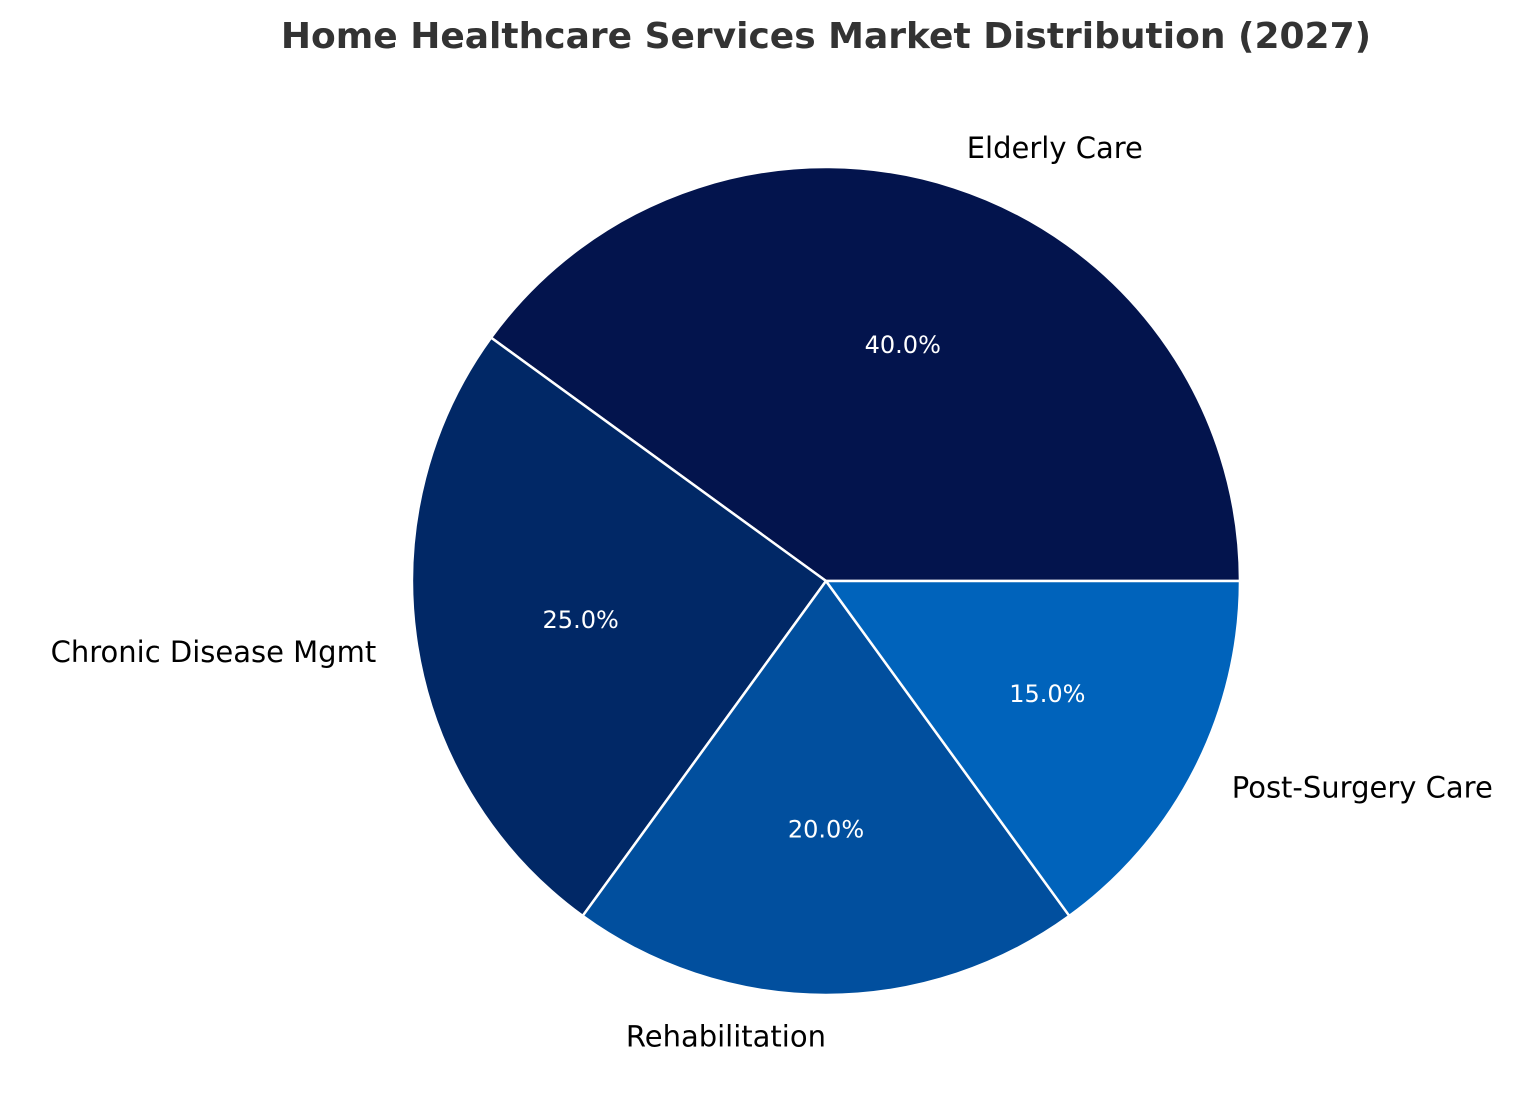 This screenshot has height=1120, width=1536. I want to click on pie-slice-chronic-disease-mgmt, so click(619, 627).